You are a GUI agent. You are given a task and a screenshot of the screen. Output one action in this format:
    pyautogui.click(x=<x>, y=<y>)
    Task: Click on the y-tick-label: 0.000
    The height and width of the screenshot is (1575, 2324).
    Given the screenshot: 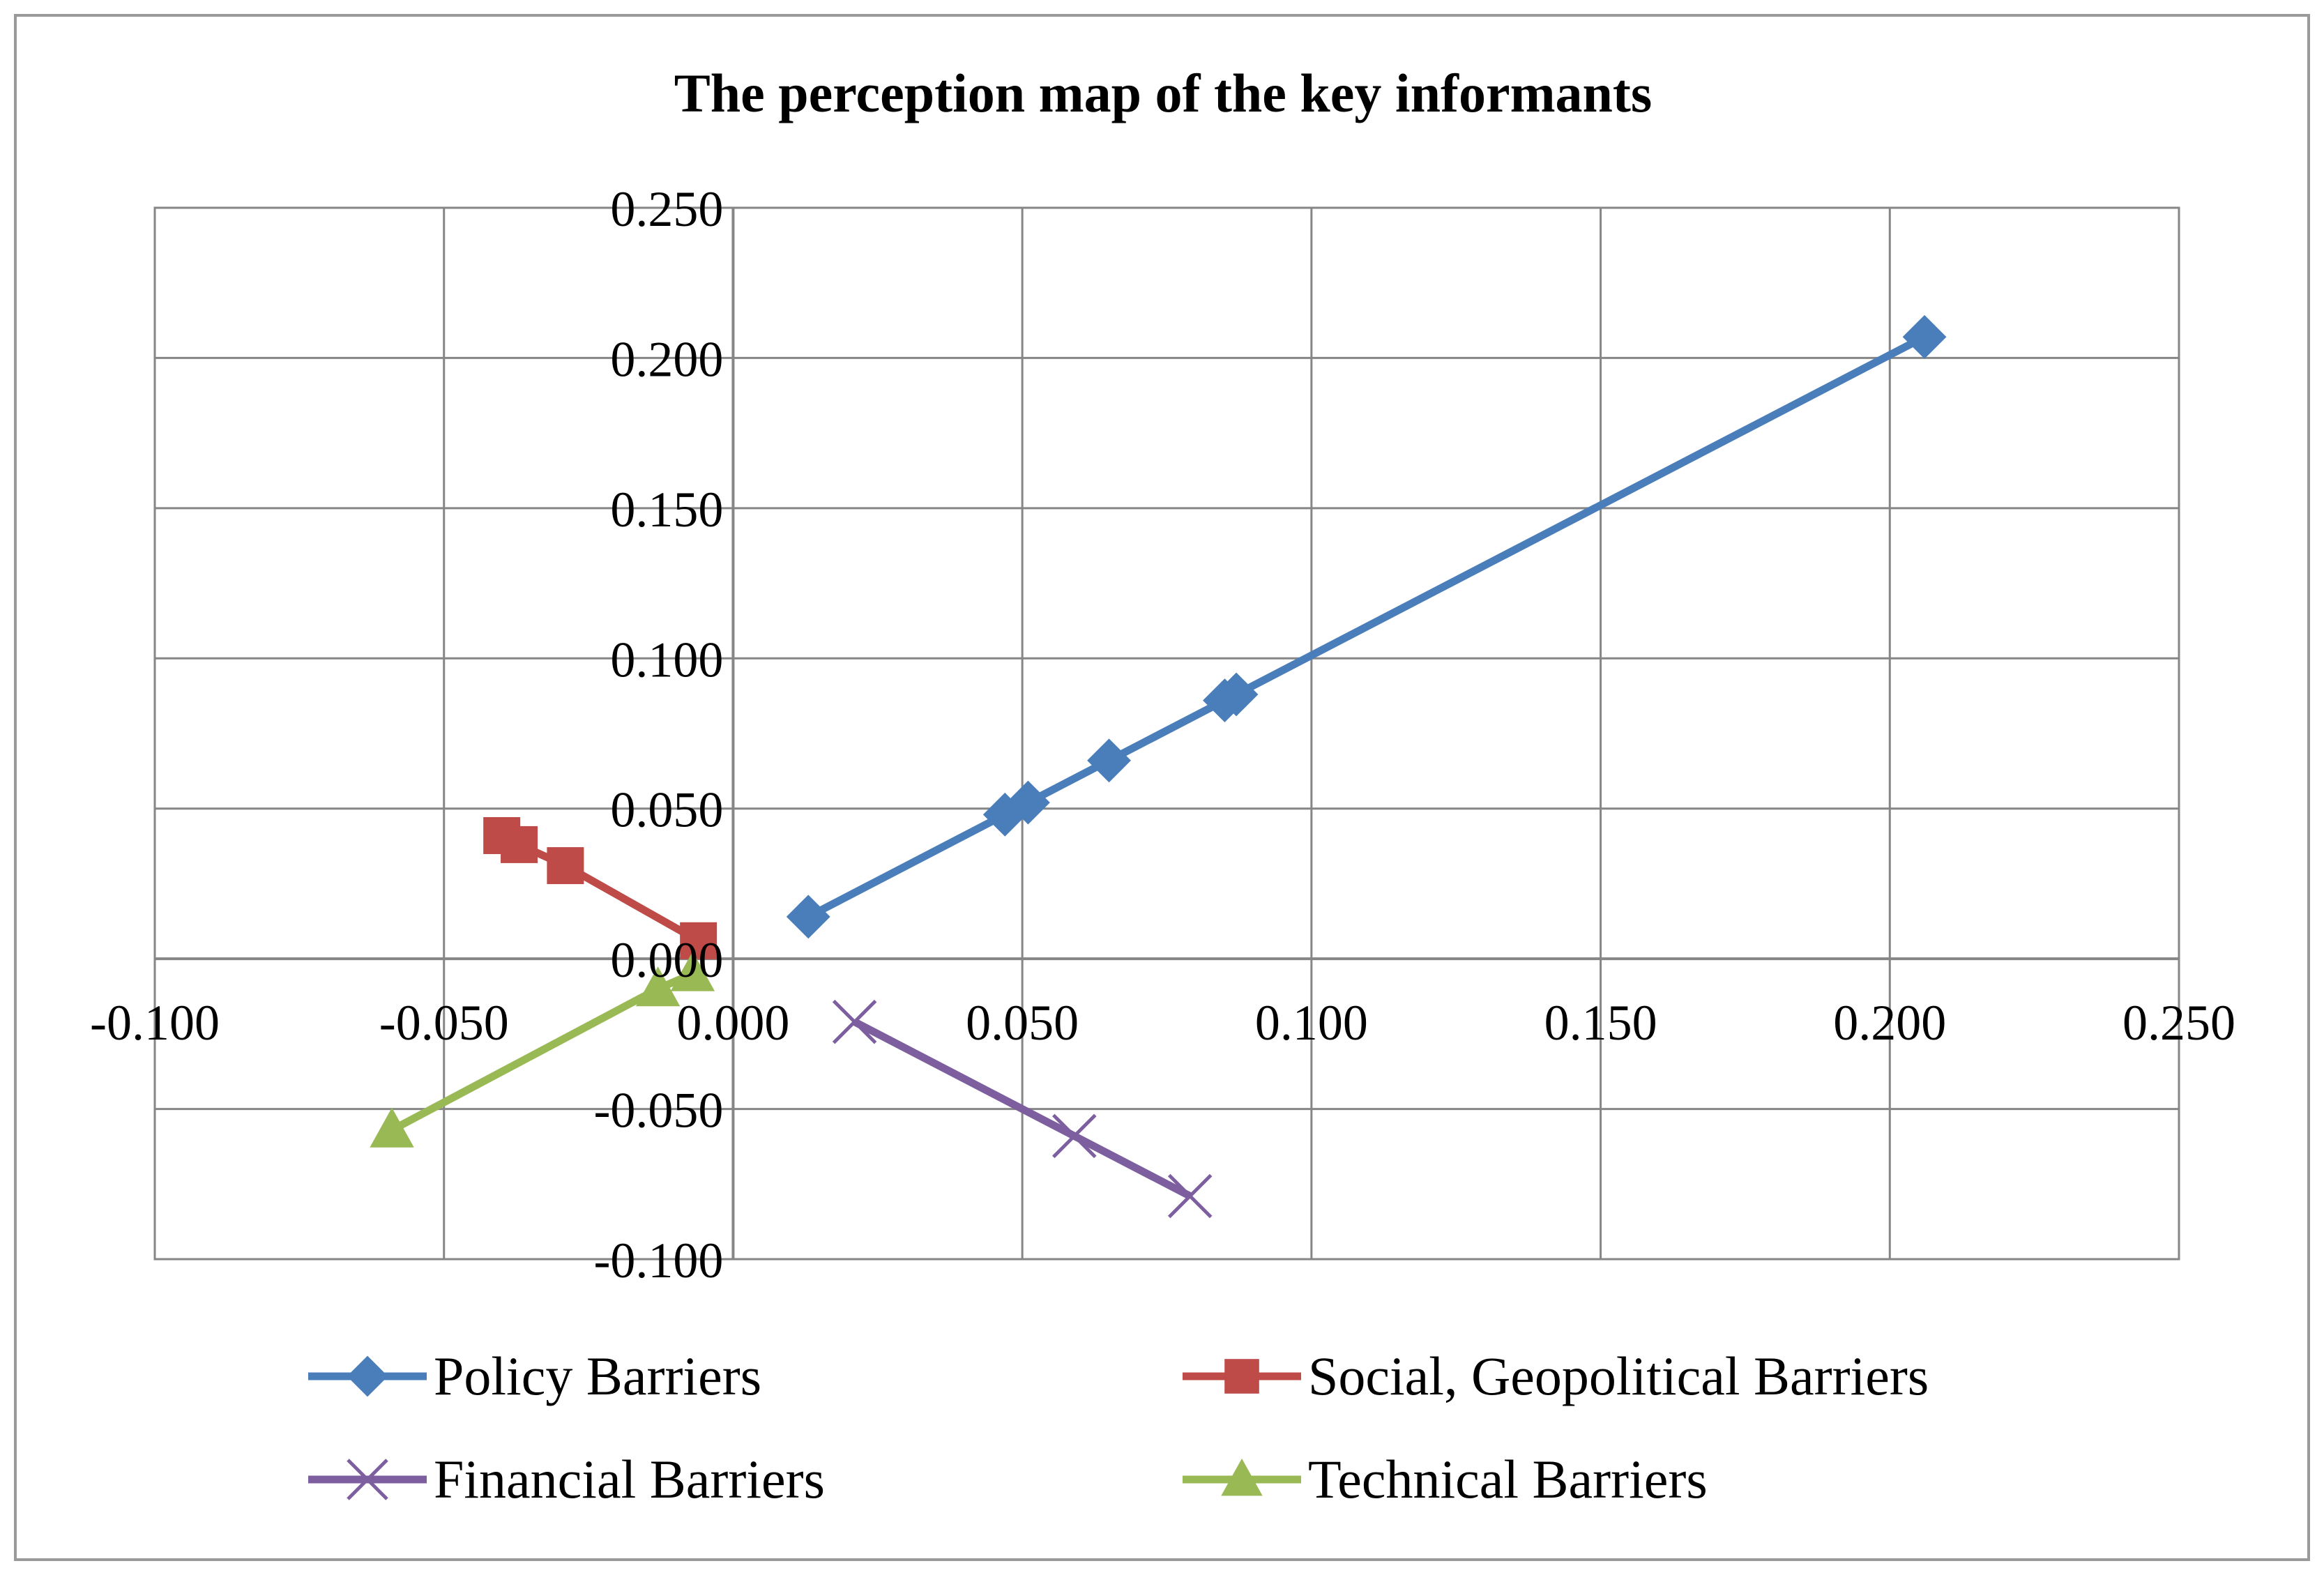 What is the action you would take?
    pyautogui.click(x=666, y=960)
    